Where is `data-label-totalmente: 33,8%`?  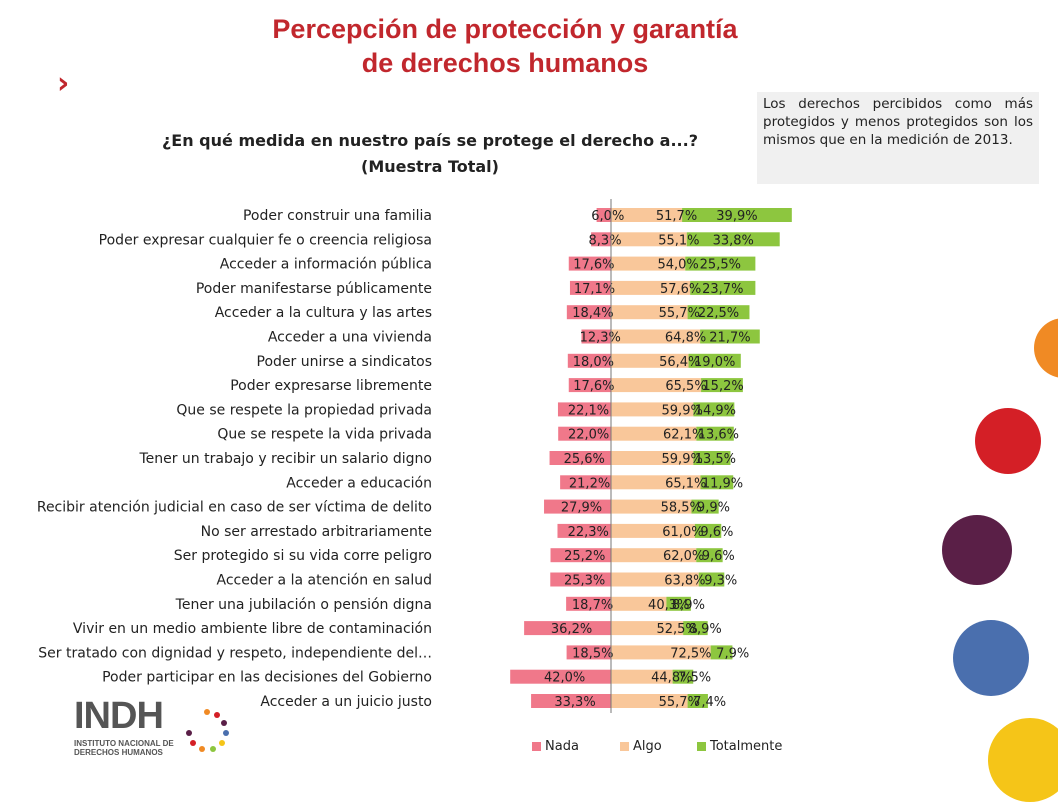 data-label-totalmente: 33,8% is located at coordinates (733, 240).